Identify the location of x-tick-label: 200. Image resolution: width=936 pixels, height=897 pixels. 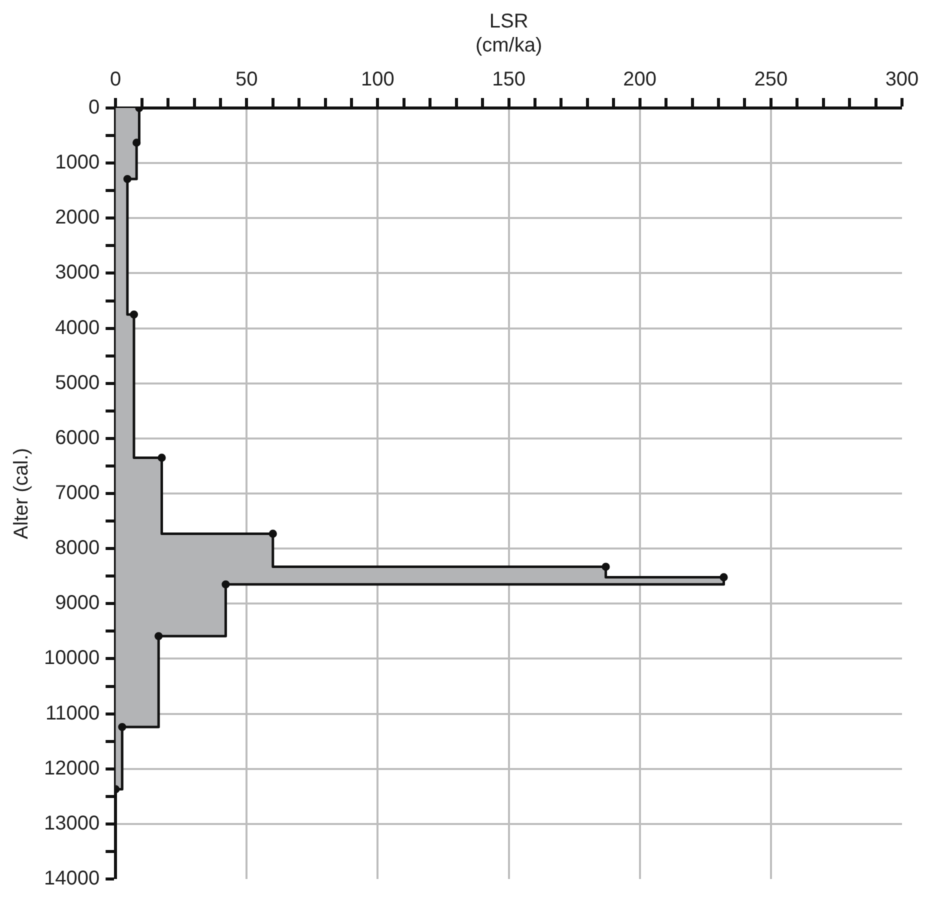
(640, 79).